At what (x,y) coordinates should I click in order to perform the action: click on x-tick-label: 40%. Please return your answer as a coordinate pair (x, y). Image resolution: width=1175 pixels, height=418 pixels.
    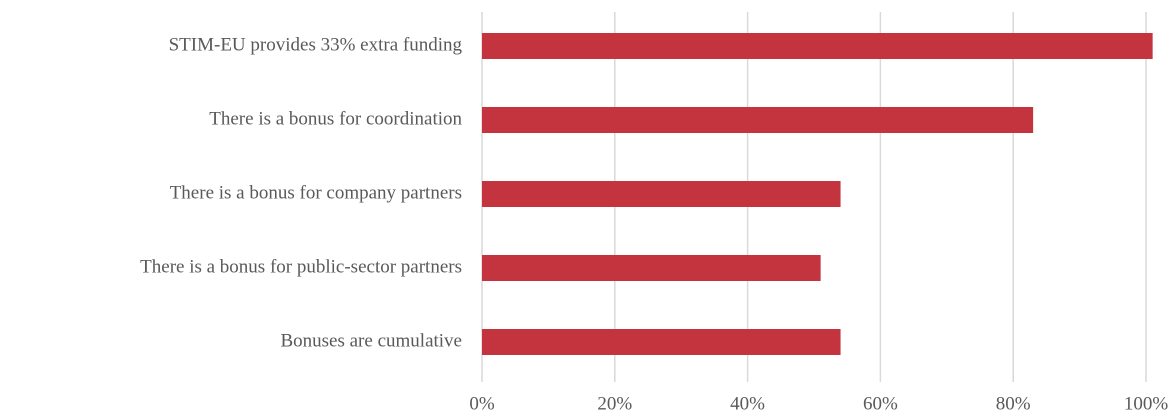
    Looking at the image, I should click on (747, 403).